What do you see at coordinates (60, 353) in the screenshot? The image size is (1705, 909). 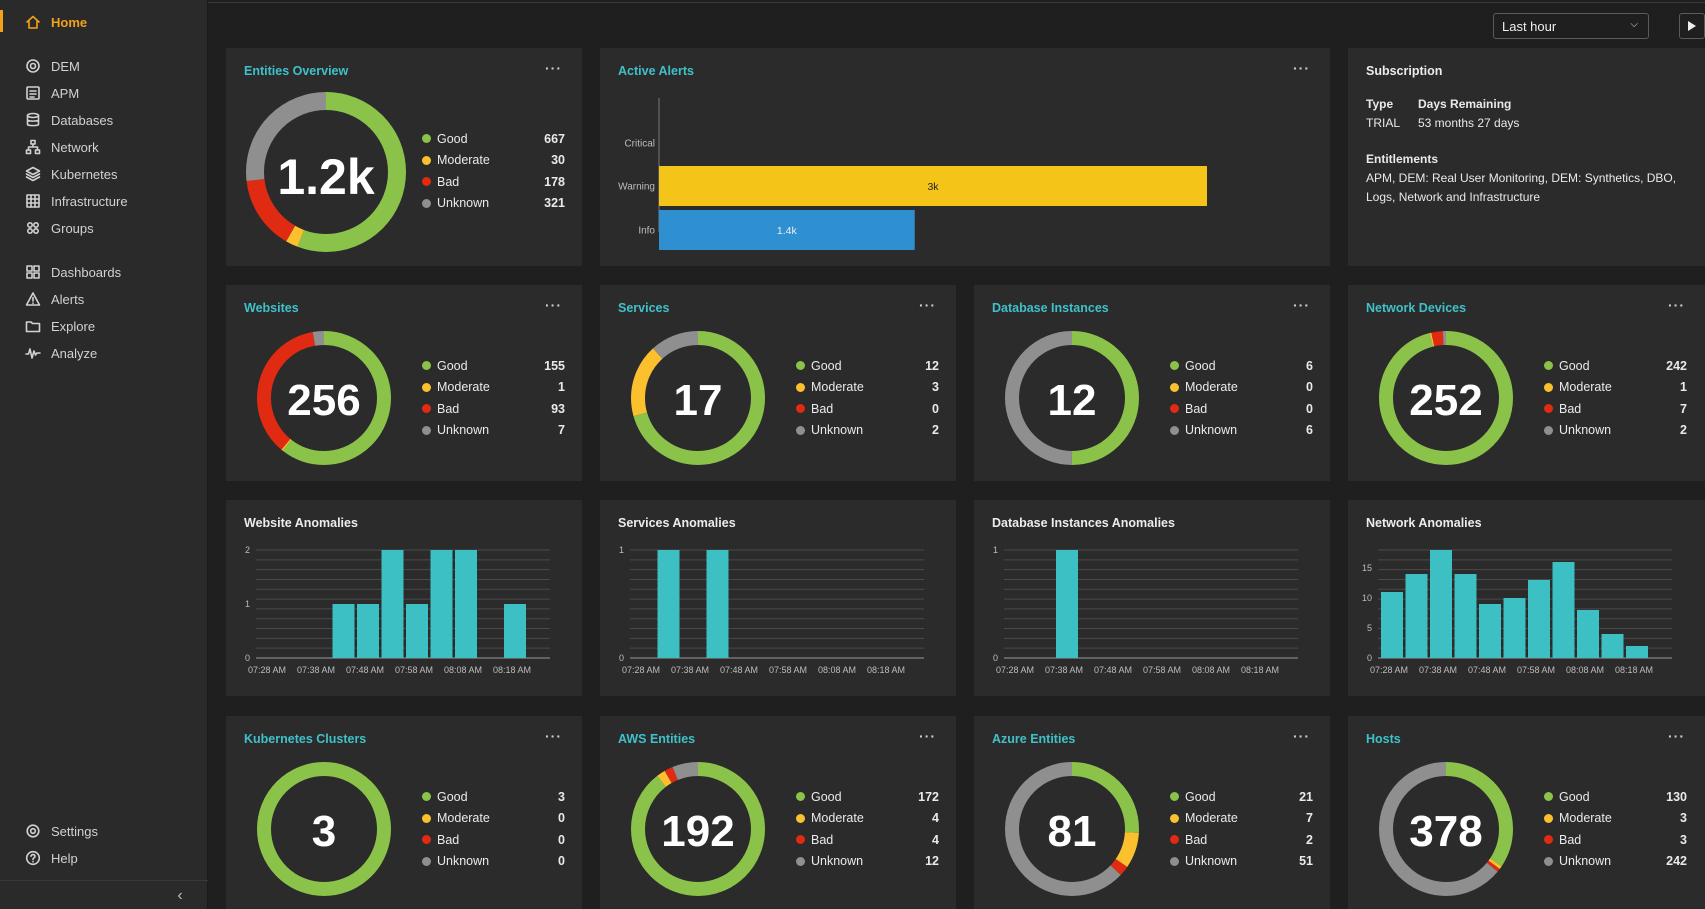 I see `sidebar-item-analyze: Analyze` at bounding box center [60, 353].